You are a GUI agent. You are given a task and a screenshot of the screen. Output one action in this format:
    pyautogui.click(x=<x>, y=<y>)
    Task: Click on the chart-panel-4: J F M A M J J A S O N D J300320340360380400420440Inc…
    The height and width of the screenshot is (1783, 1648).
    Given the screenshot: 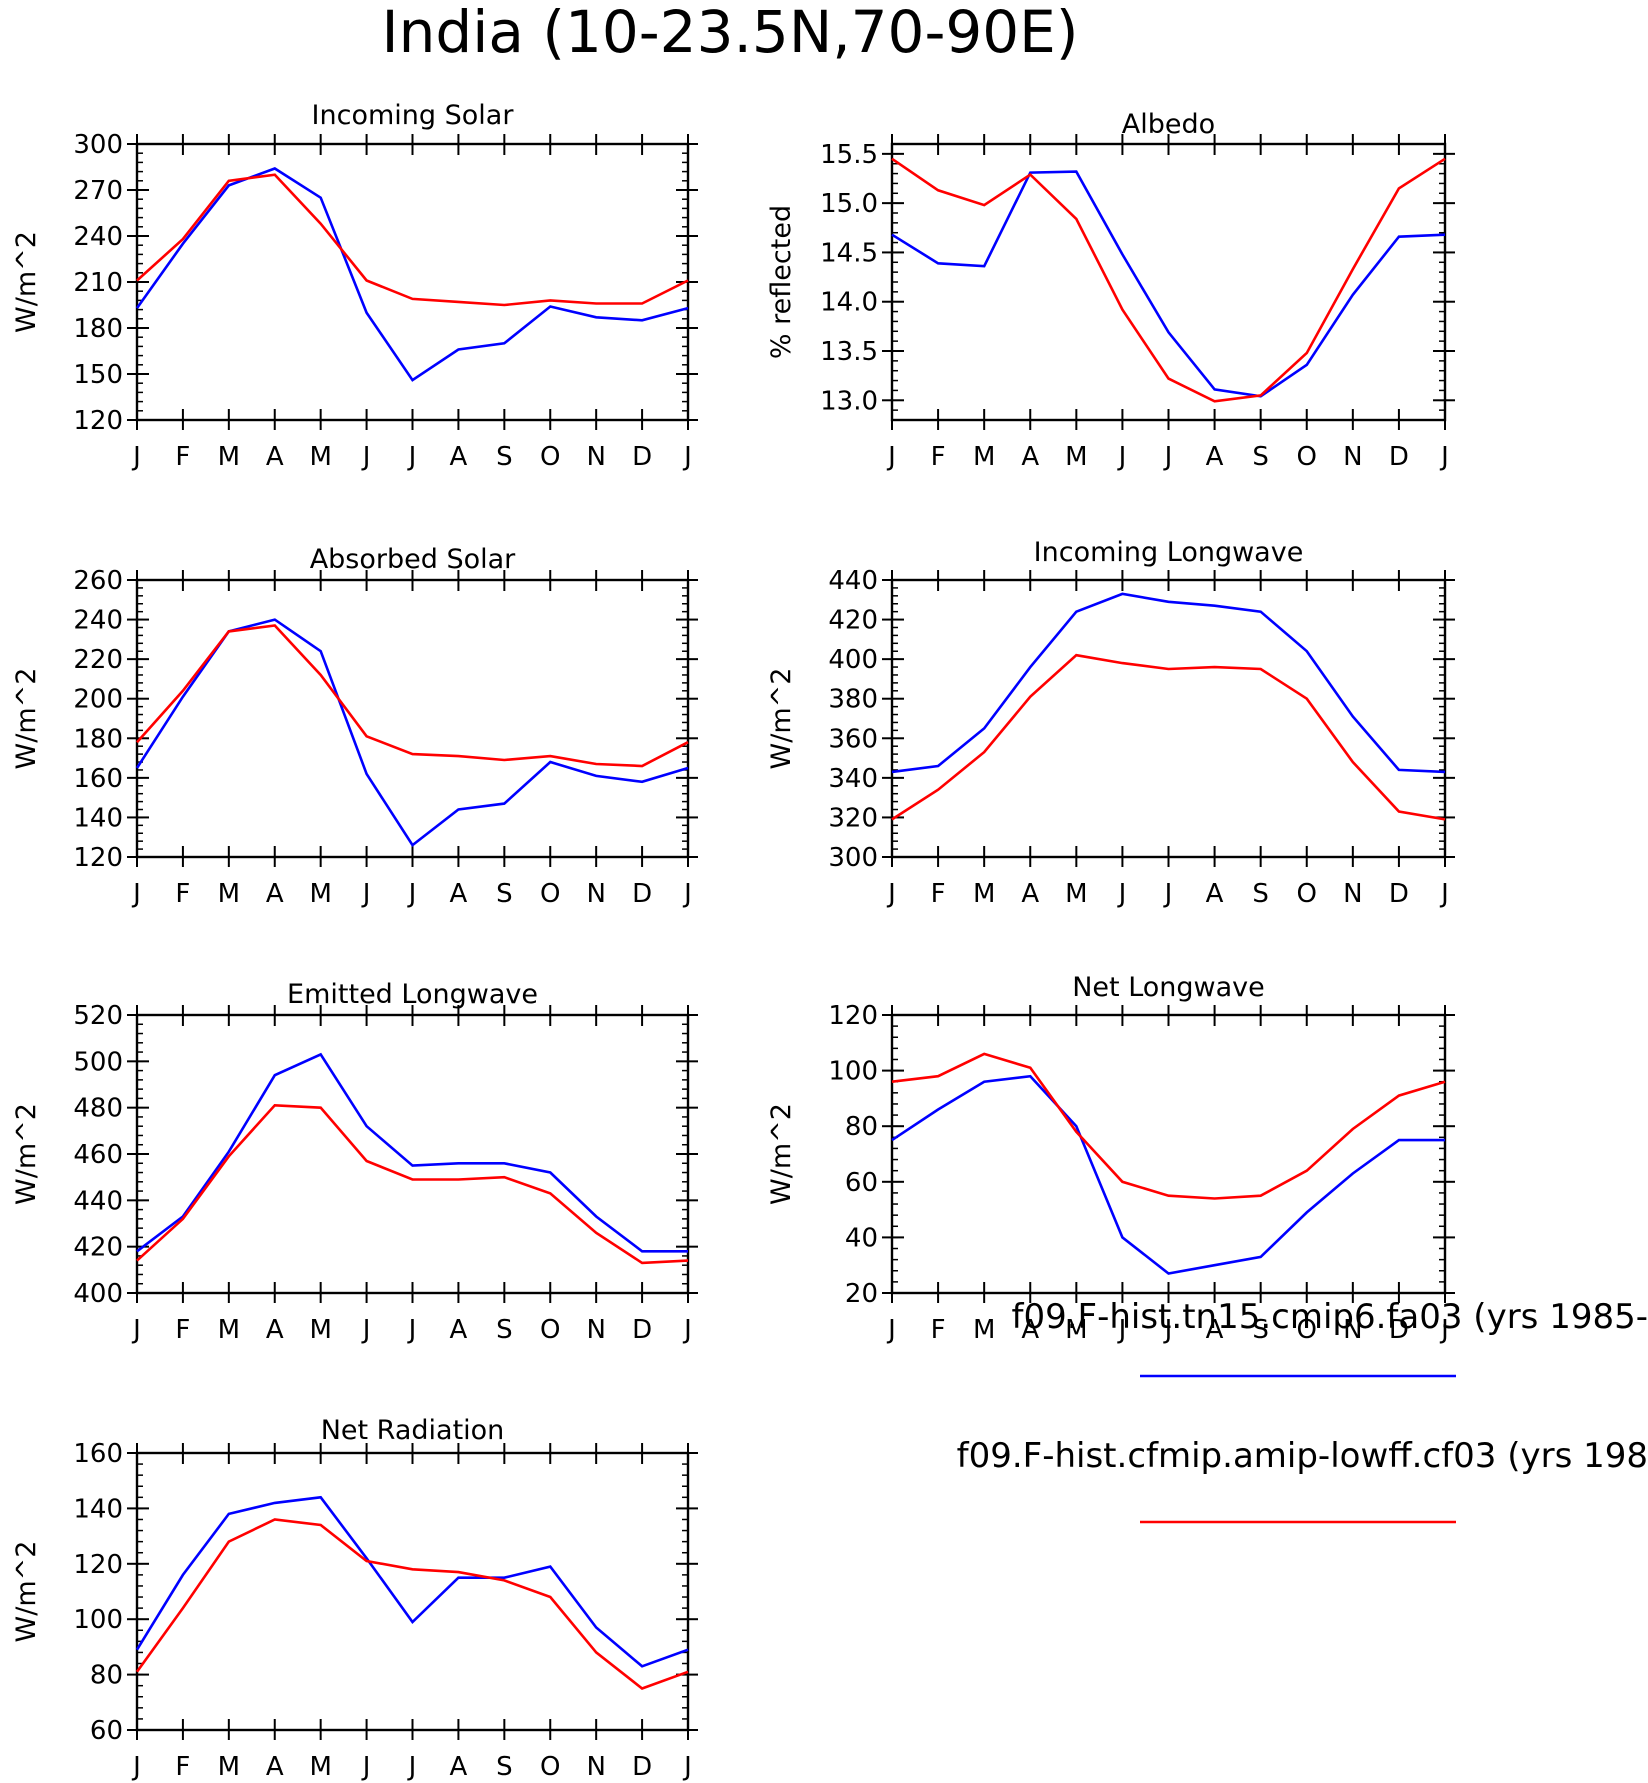 What is the action you would take?
    pyautogui.click(x=1110, y=723)
    